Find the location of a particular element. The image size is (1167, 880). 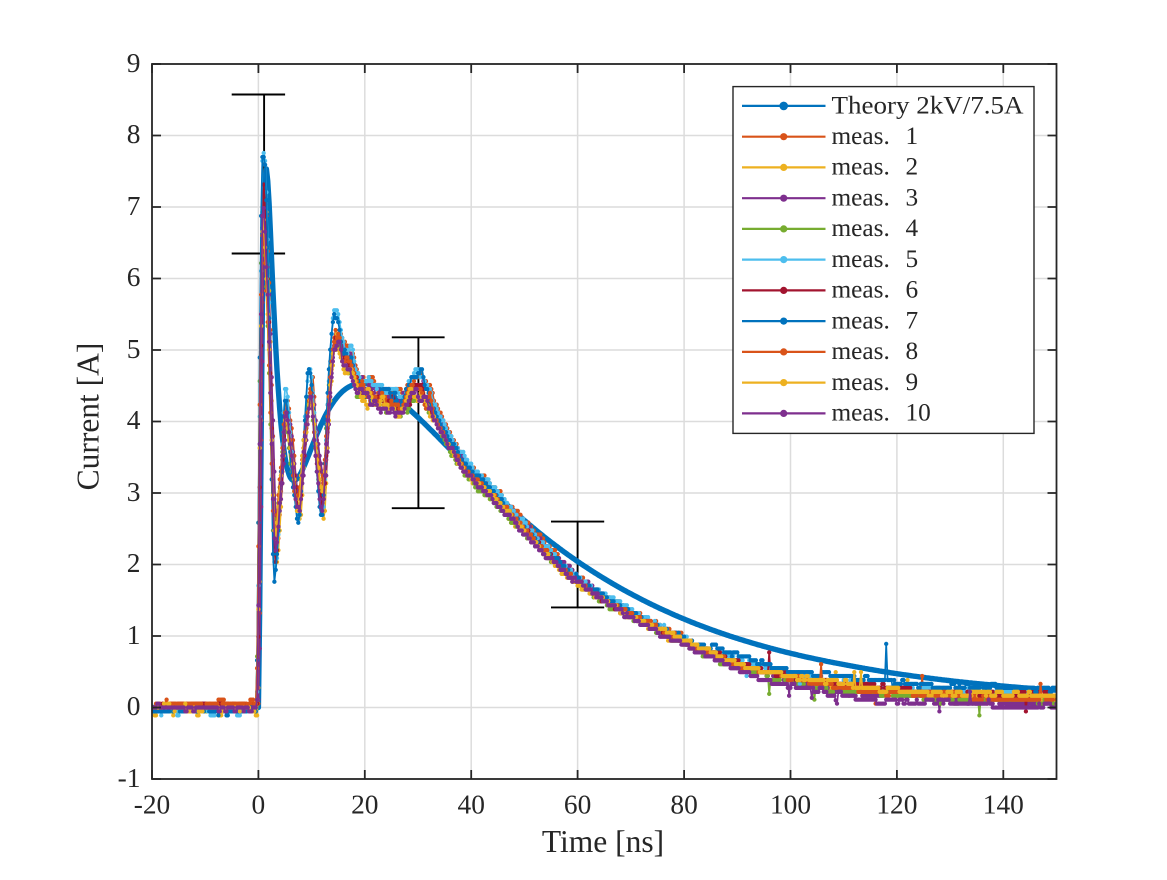

svg-text: 80 is located at coordinates (683, 805).